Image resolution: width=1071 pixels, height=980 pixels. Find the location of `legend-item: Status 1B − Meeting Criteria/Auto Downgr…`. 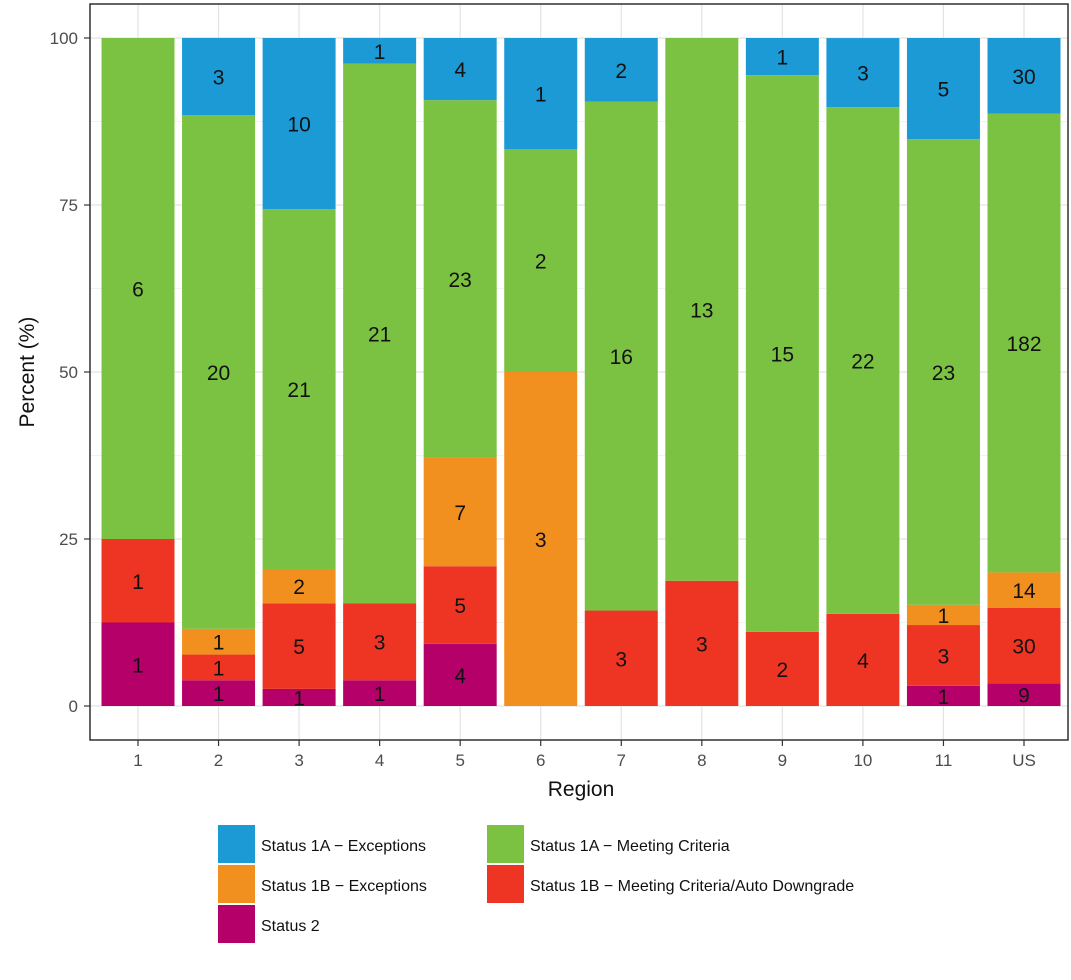

legend-item: Status 1B − Meeting Criteria/Auto Downgr… is located at coordinates (670, 884).